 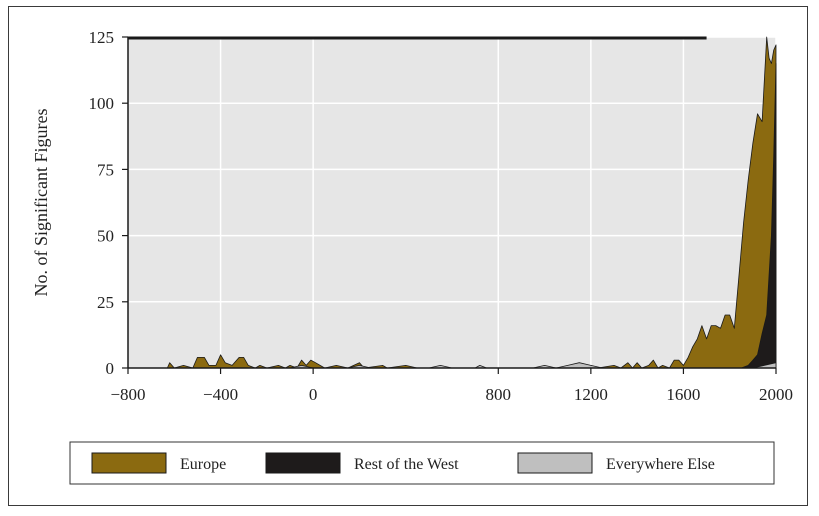 I want to click on legend-box, so click(x=422, y=463).